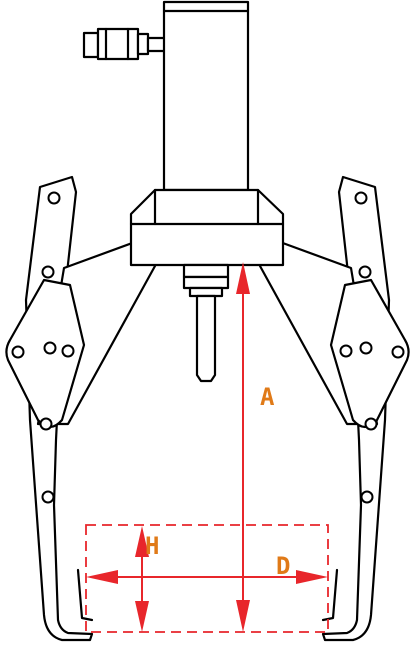  What do you see at coordinates (283, 566) in the screenshot?
I see `label-d: D` at bounding box center [283, 566].